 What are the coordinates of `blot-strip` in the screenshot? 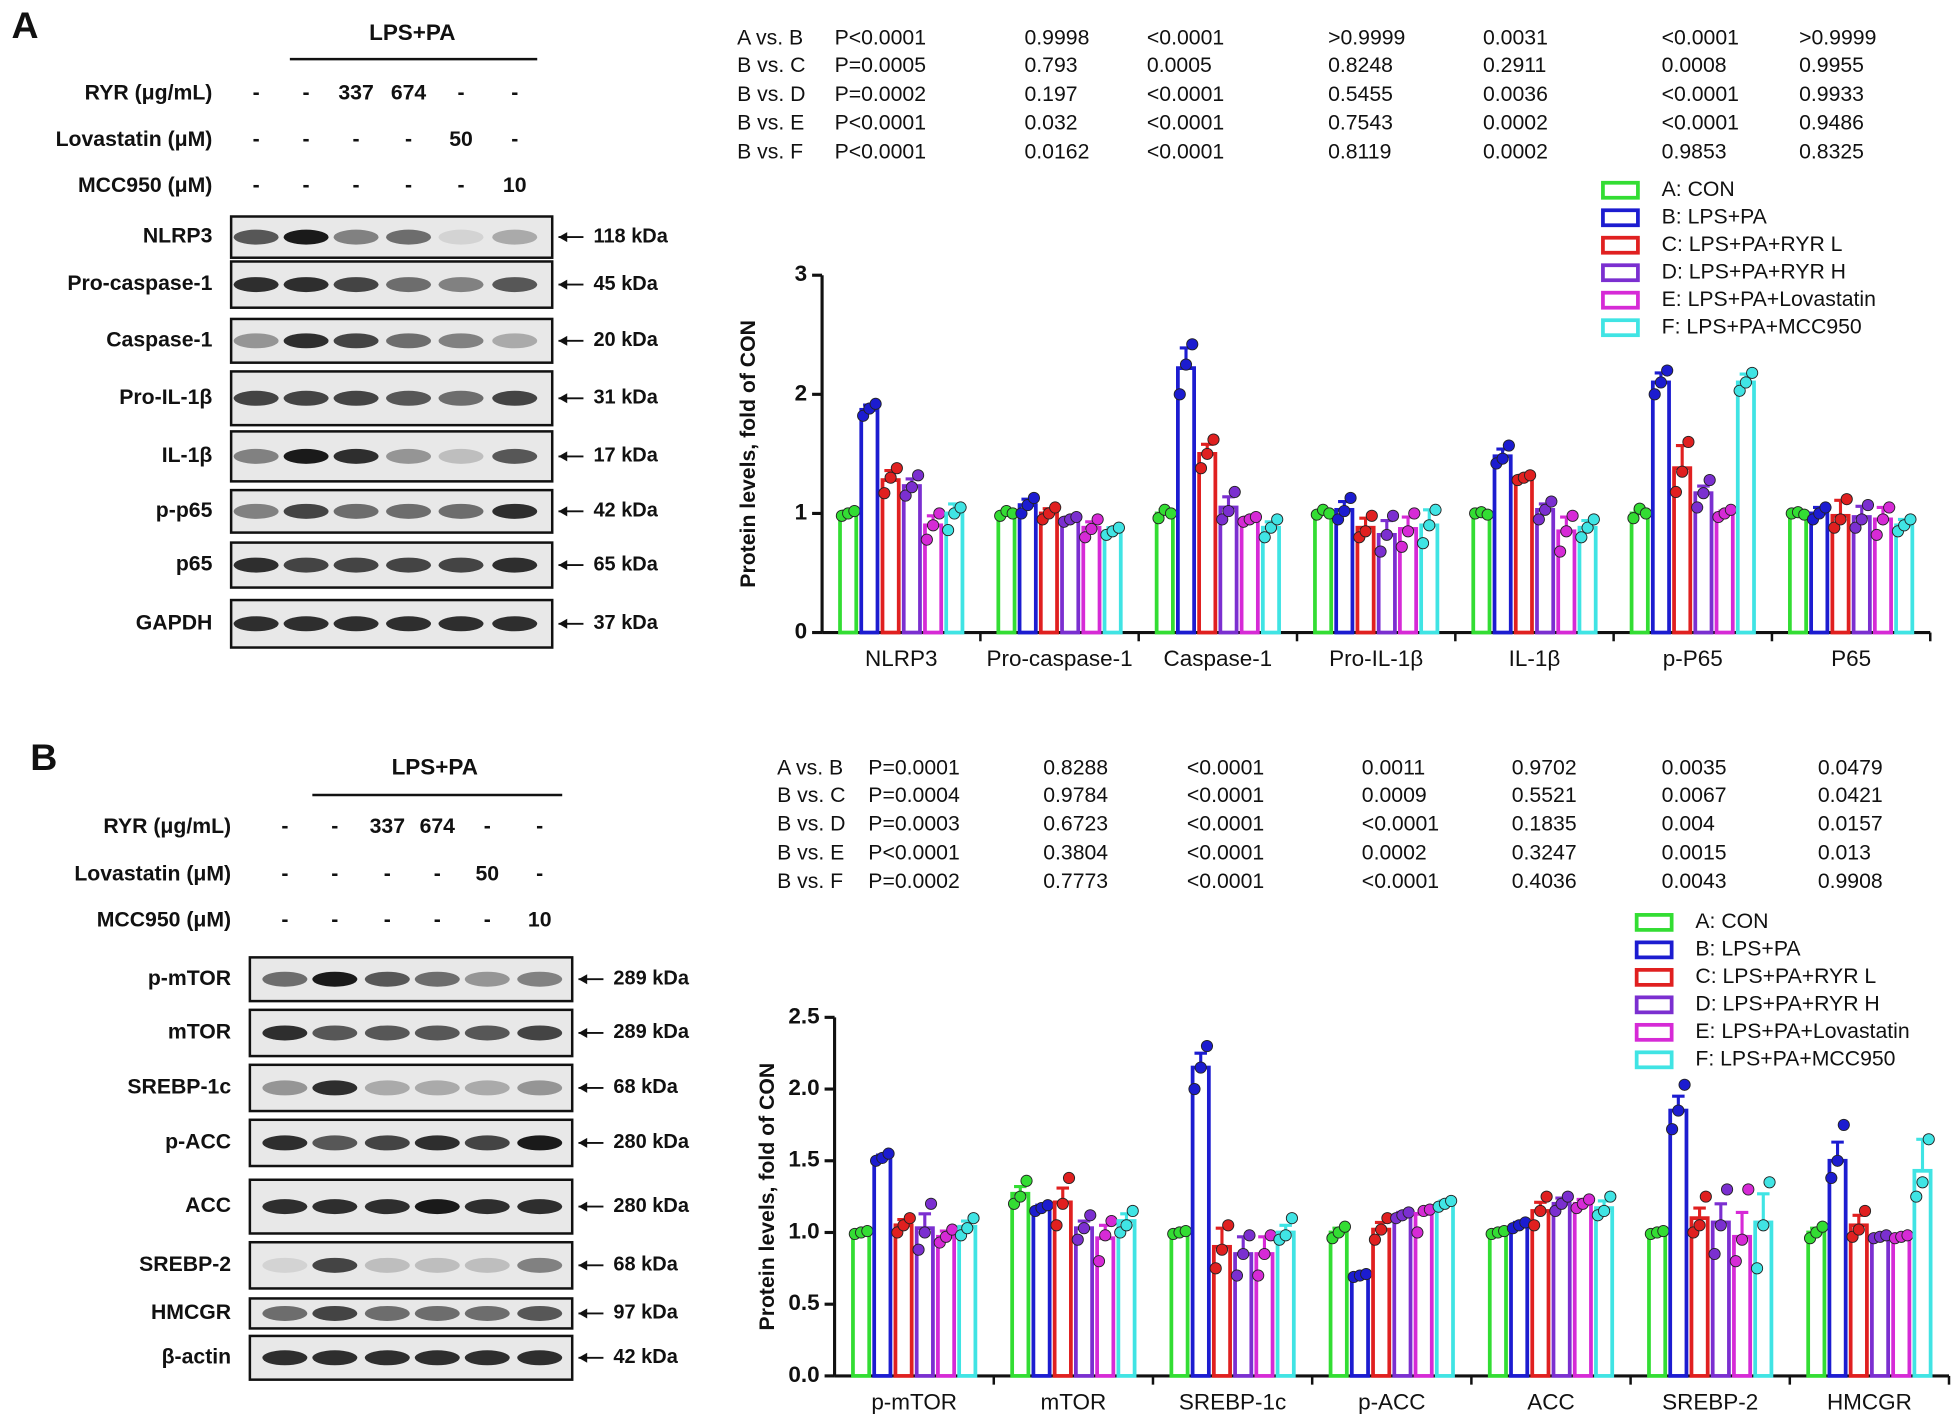 It's located at (411, 1088).